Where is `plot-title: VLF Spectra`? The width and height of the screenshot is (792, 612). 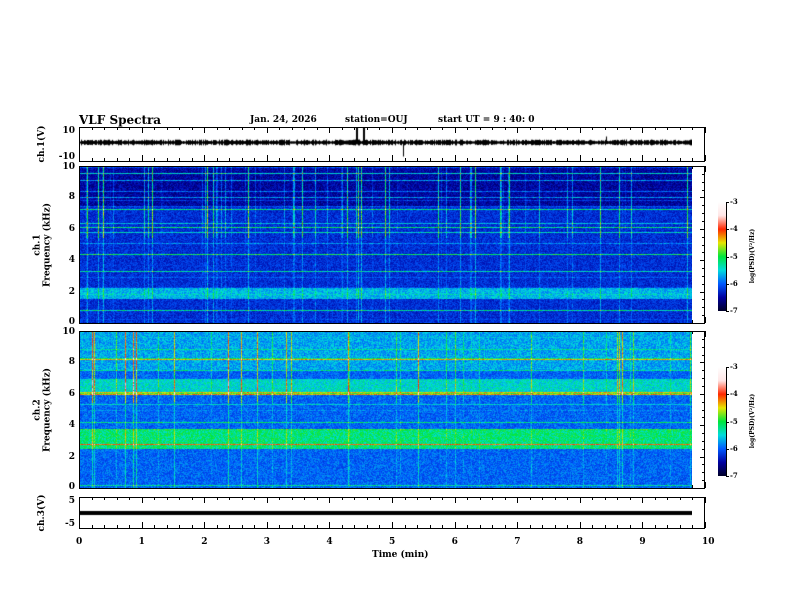
plot-title: VLF Spectra is located at coordinates (120, 120).